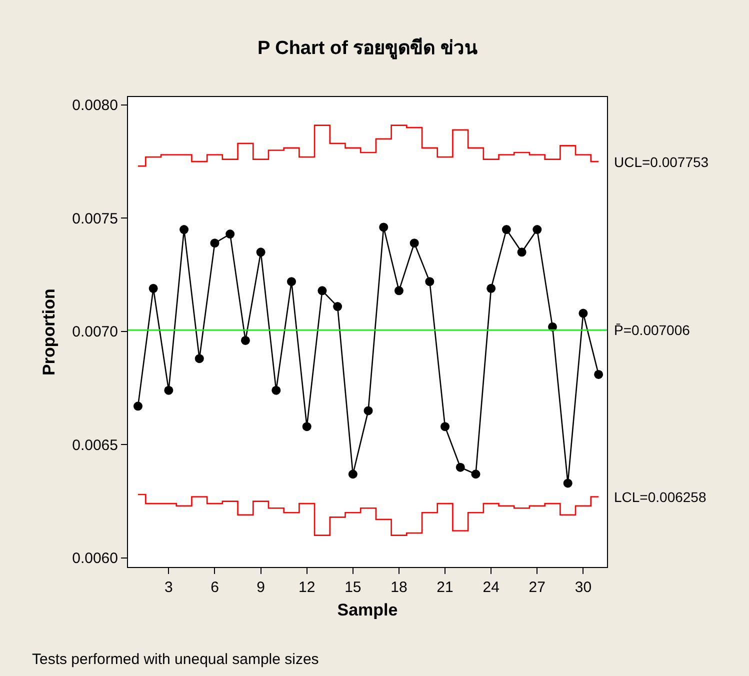 This screenshot has height=676, width=749. What do you see at coordinates (399, 587) in the screenshot?
I see `x-tick-label: 18` at bounding box center [399, 587].